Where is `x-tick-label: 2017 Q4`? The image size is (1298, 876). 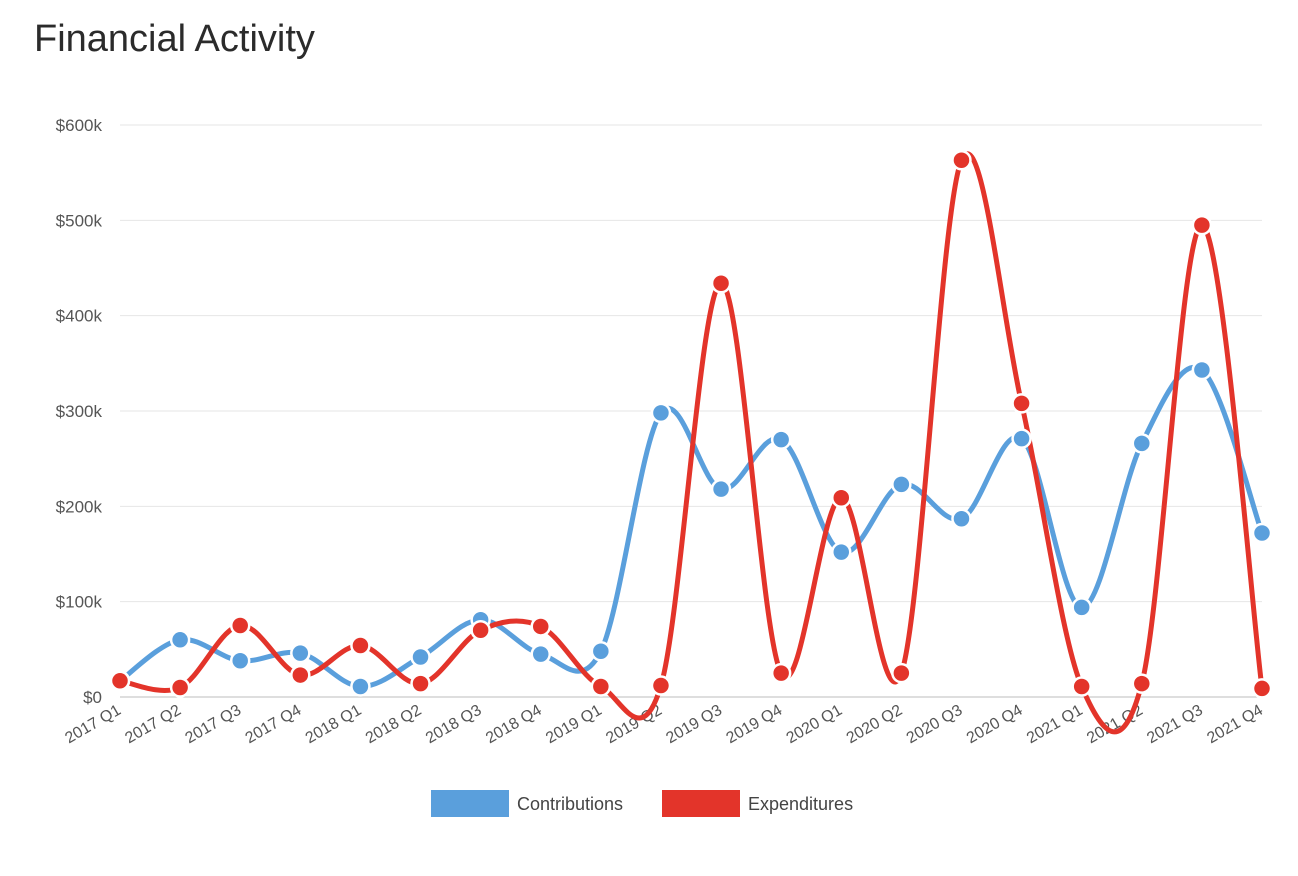 x-tick-label: 2017 Q4 is located at coordinates (274, 724).